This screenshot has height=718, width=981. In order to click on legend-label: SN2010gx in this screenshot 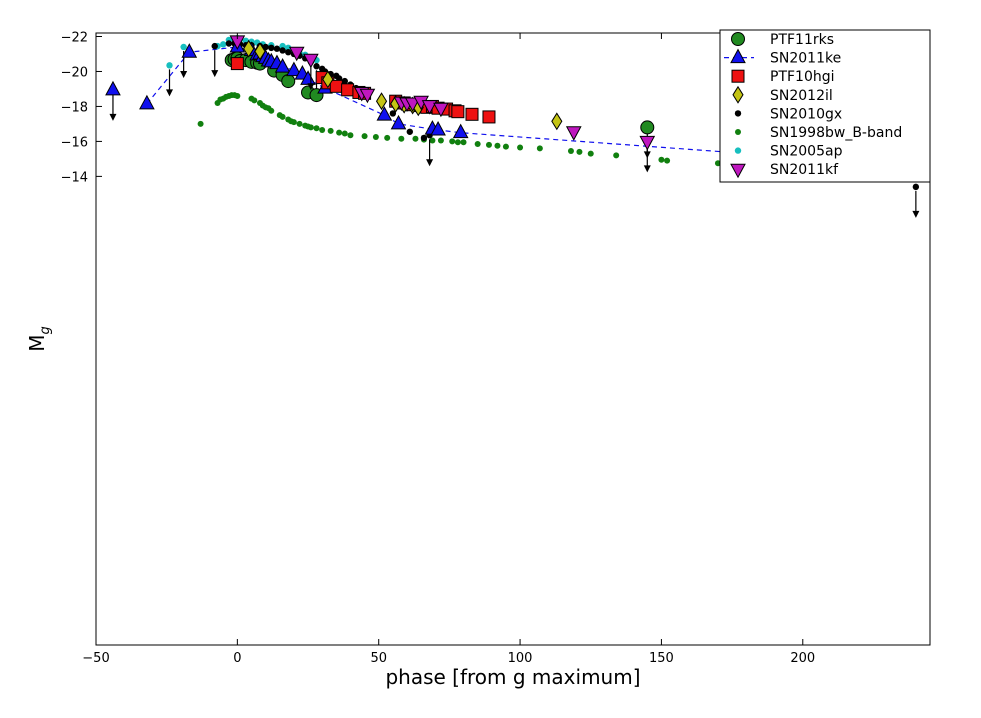, I will do `click(806, 114)`.